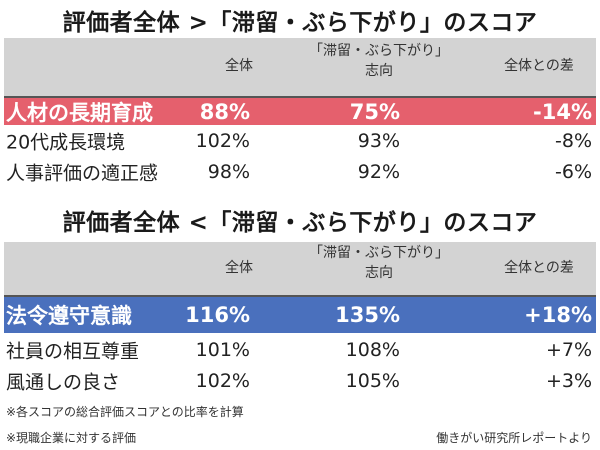 The height and width of the screenshot is (450, 600). I want to click on footnote-ratio: ※各スコアの総合評価スコアとの比率を計算, so click(125, 412).